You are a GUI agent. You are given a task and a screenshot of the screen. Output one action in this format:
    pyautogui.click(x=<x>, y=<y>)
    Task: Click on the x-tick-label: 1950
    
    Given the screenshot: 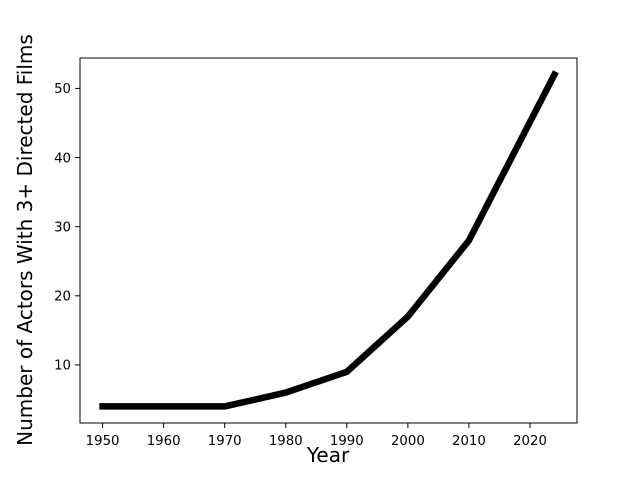 What is the action you would take?
    pyautogui.click(x=103, y=441)
    